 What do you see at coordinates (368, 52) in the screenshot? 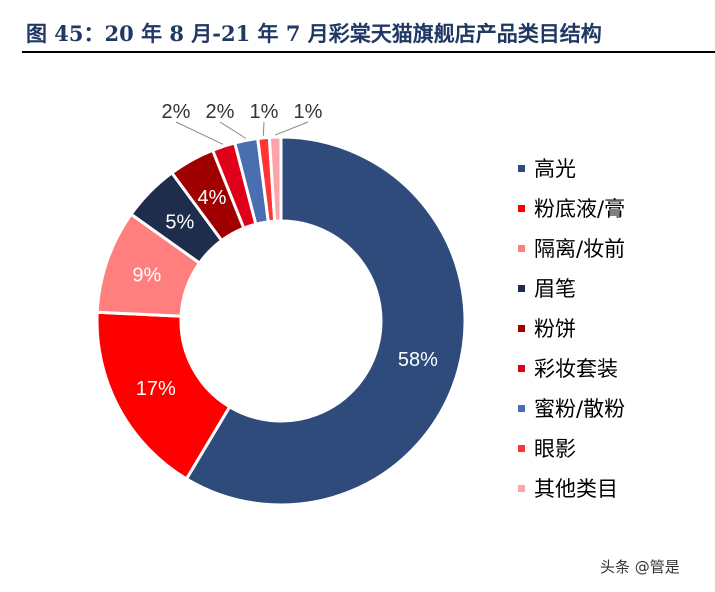
I see `title-rule` at bounding box center [368, 52].